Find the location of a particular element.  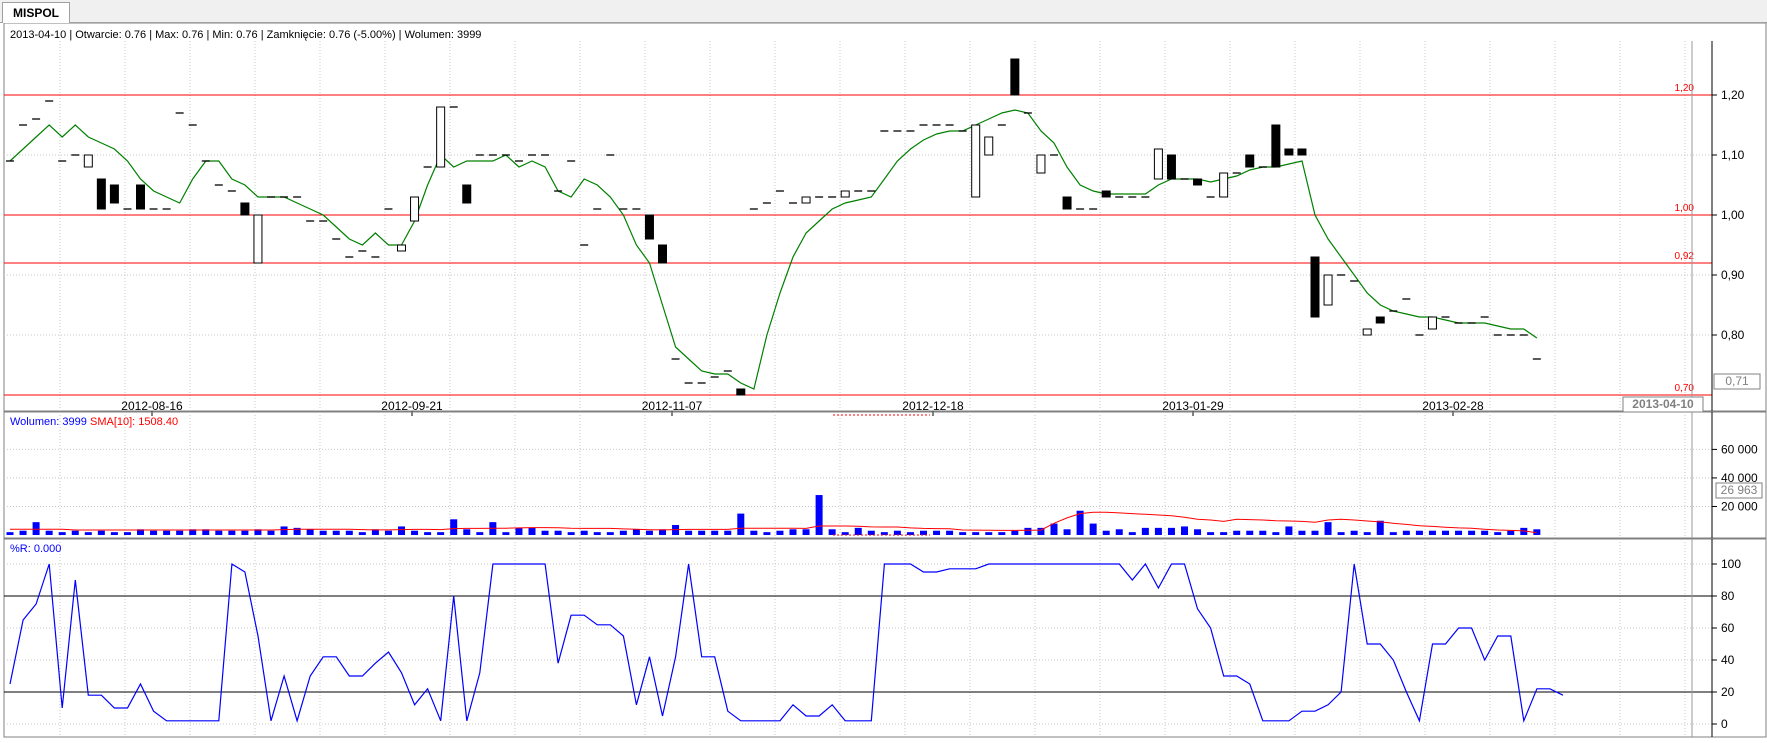

wr-y-tick-label: 0 is located at coordinates (1724, 724).